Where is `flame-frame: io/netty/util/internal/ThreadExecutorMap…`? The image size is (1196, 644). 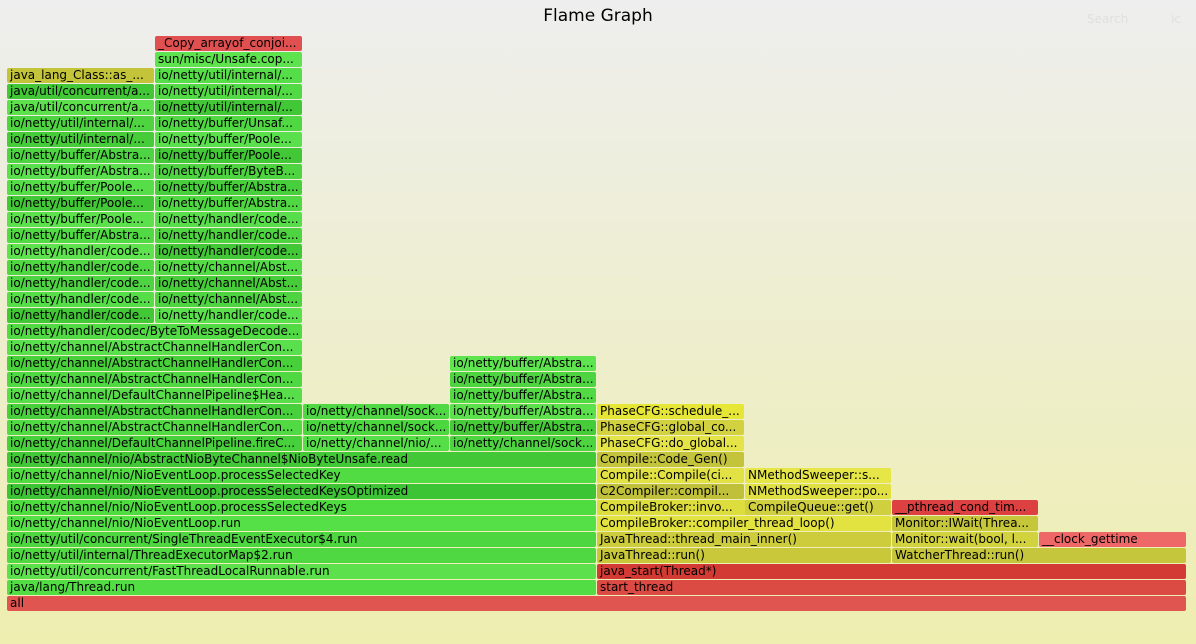
flame-frame: io/netty/util/internal/ThreadExecutorMap… is located at coordinates (301, 555).